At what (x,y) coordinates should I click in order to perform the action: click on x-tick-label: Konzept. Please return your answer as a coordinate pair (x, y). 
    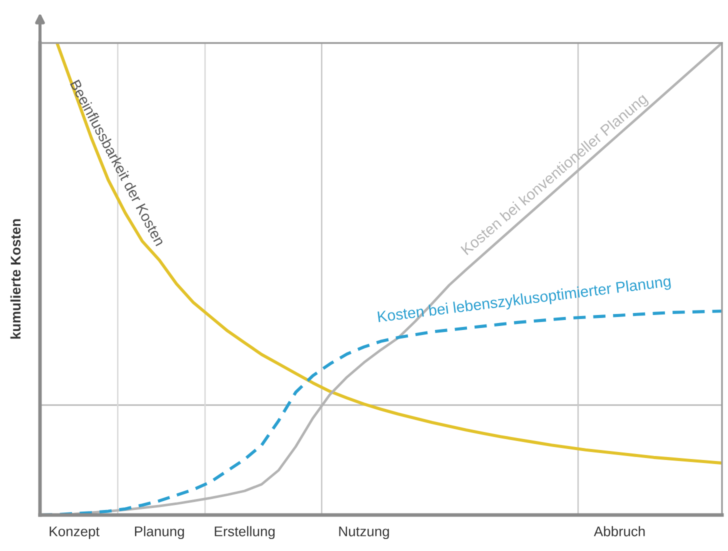
    Looking at the image, I should click on (75, 533).